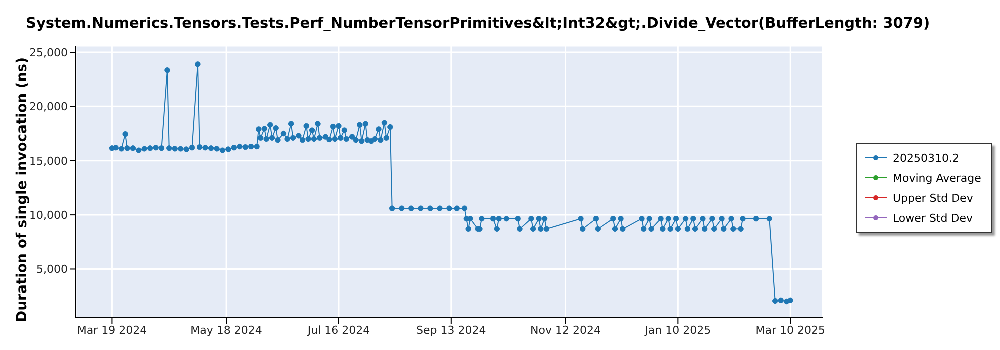 This screenshot has width=1000, height=350. Describe the element at coordinates (926, 158) in the screenshot. I see `legend-label: 20250310.2` at that location.